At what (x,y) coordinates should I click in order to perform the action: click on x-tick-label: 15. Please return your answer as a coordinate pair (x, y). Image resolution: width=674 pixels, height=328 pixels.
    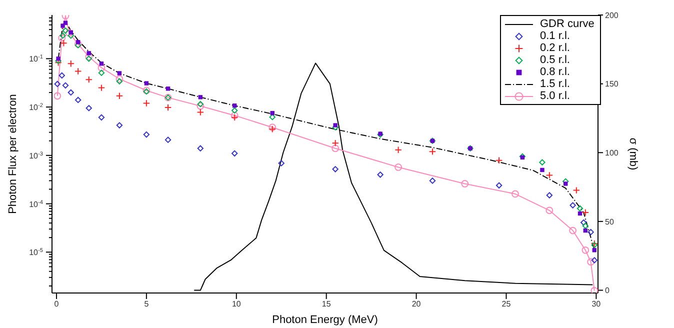
    Looking at the image, I should click on (327, 304).